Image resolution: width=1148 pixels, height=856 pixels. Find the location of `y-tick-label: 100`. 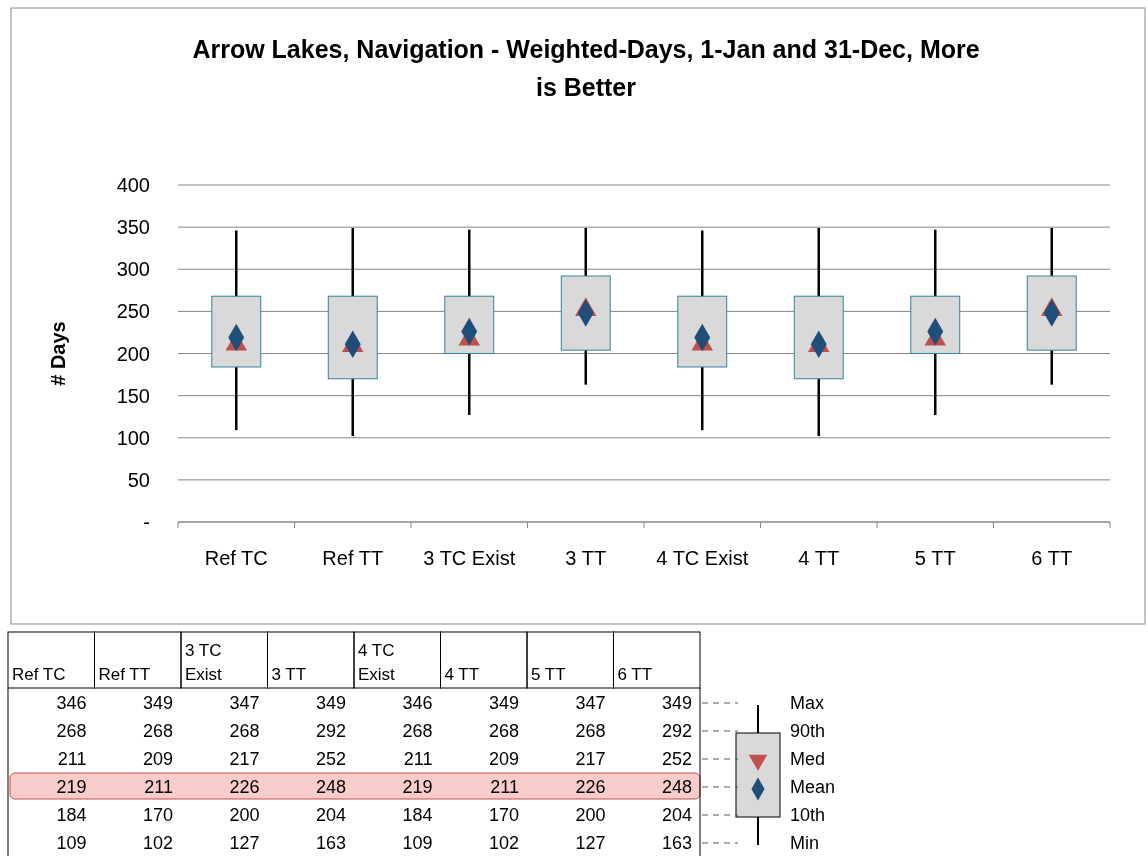

y-tick-label: 100 is located at coordinates (133, 437).